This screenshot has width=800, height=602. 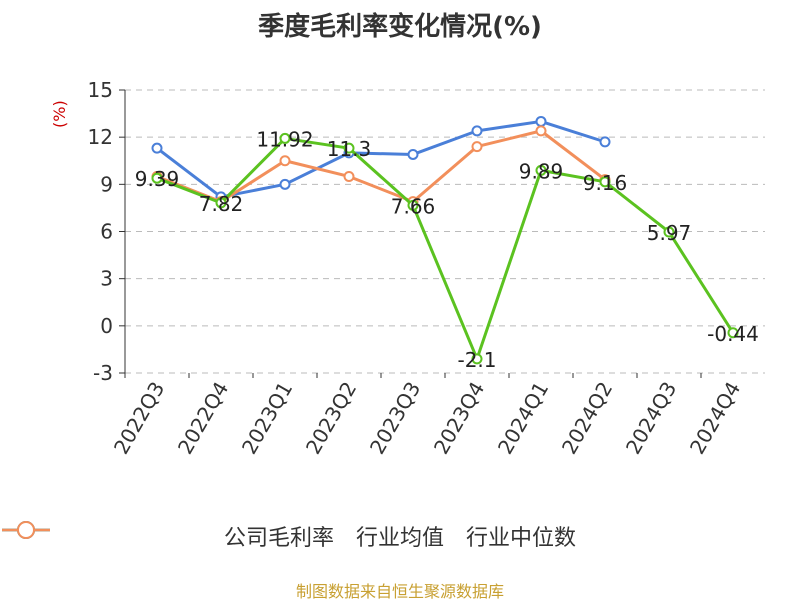 What do you see at coordinates (651, 418) in the screenshot?
I see `x-tick-label: 2024Q3` at bounding box center [651, 418].